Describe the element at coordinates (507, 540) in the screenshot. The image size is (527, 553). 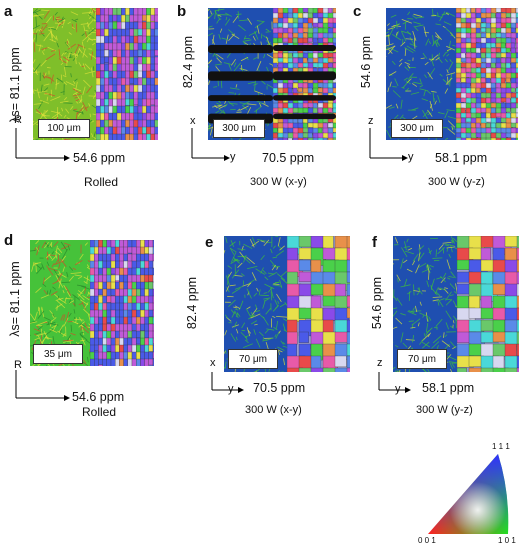
I see `legend-label-101: 1 0 1` at that location.